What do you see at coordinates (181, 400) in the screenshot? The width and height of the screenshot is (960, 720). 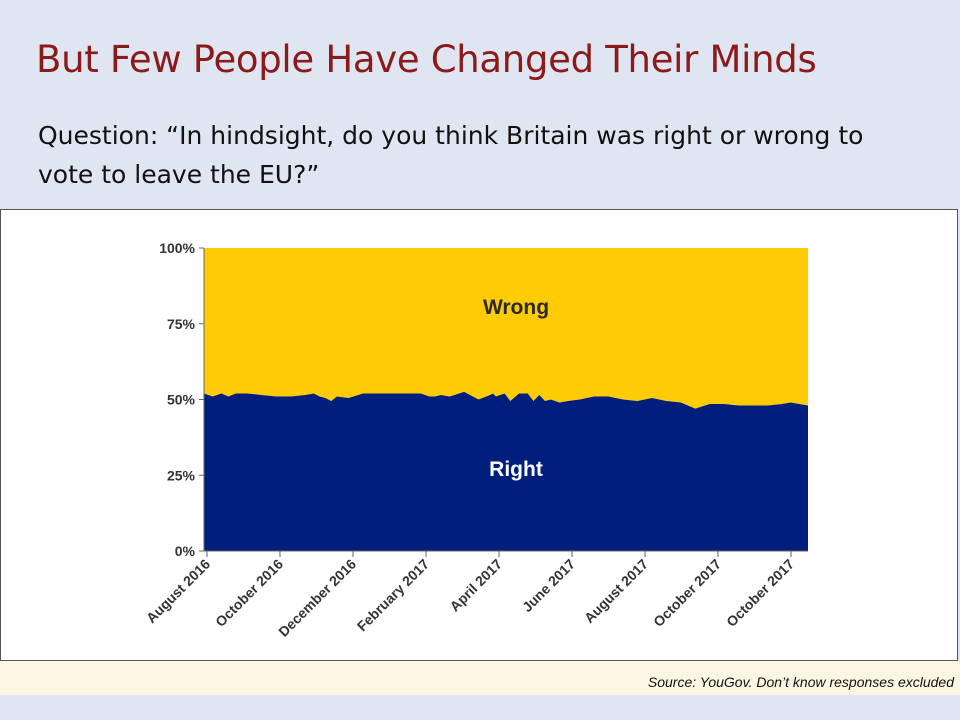 I see `y-tick-label: 50%` at bounding box center [181, 400].